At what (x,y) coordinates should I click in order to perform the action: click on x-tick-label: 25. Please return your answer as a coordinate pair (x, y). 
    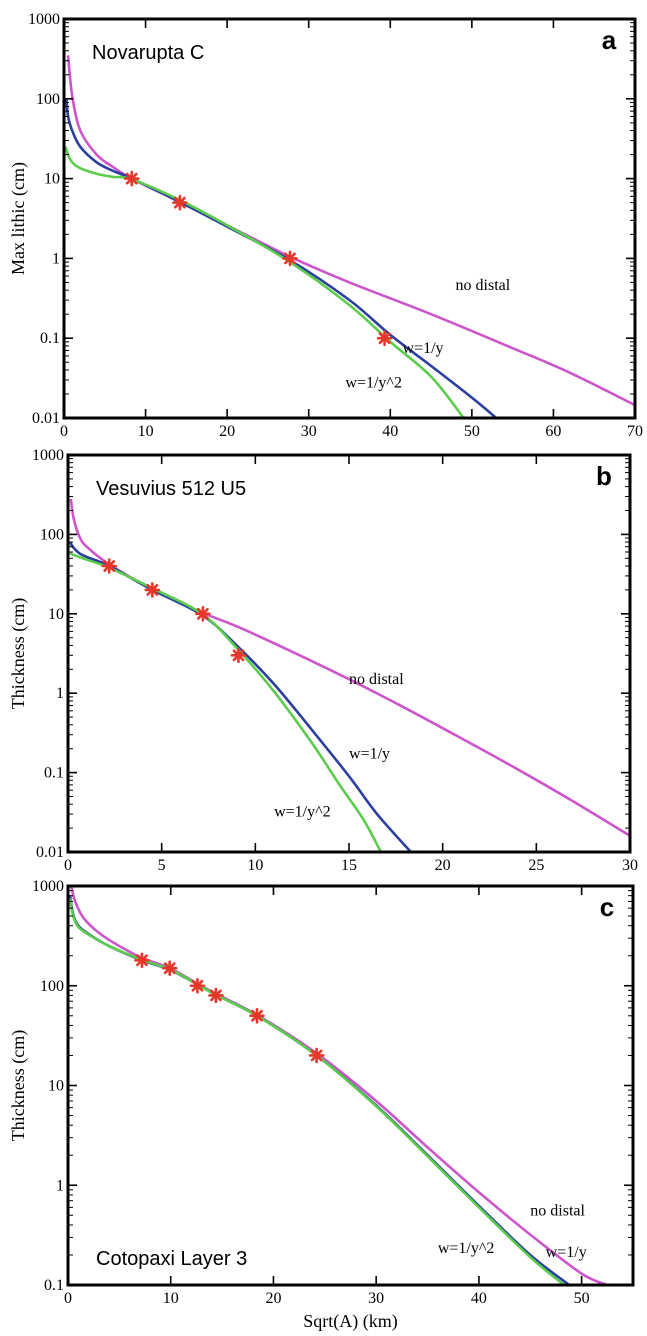
    Looking at the image, I should click on (536, 865).